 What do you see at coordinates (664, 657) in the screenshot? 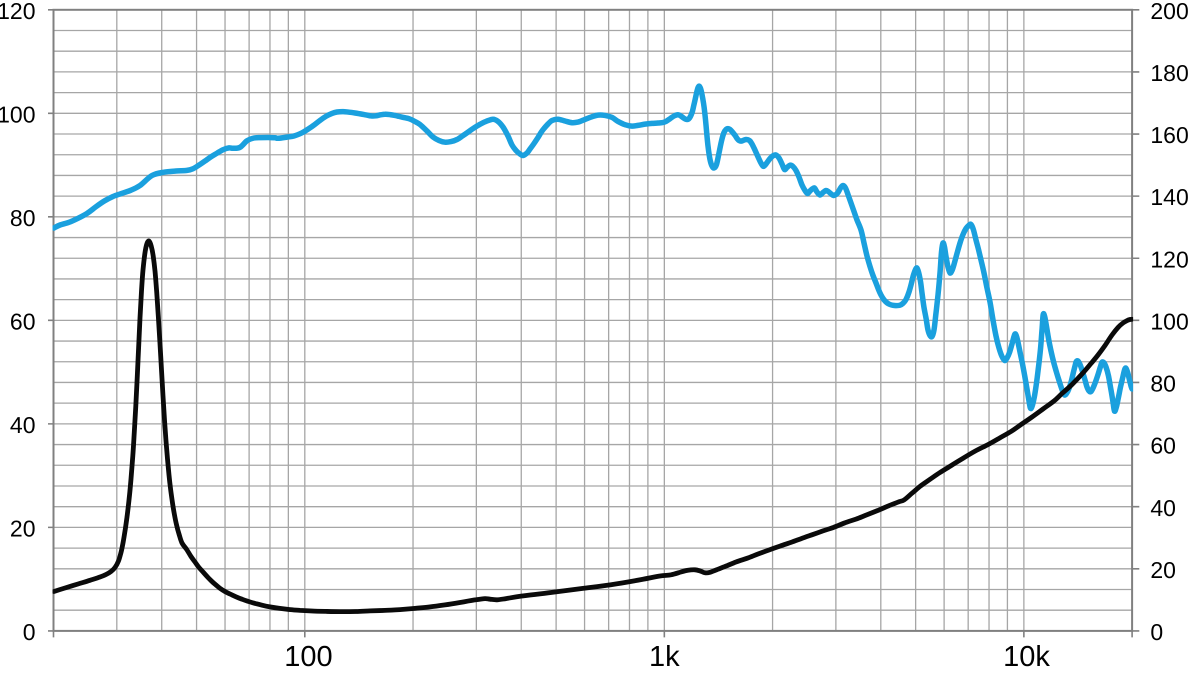
I see `svg-text: 1k` at bounding box center [664, 657].